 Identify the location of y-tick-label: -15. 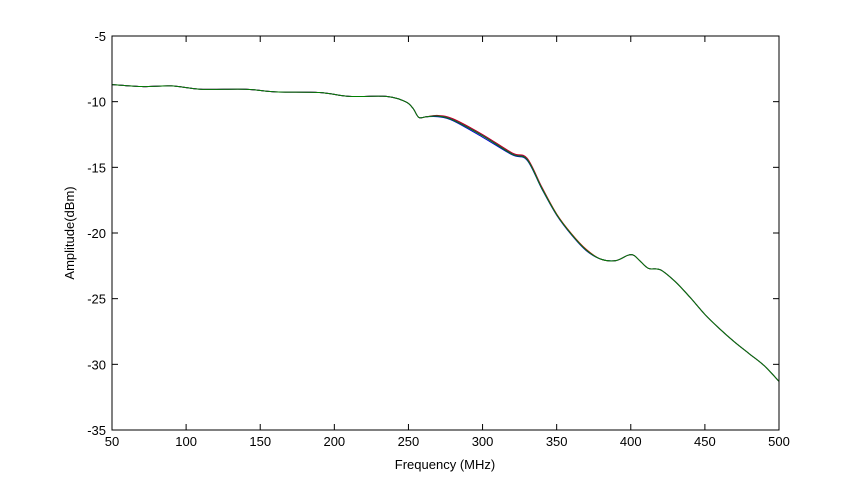
(96, 167).